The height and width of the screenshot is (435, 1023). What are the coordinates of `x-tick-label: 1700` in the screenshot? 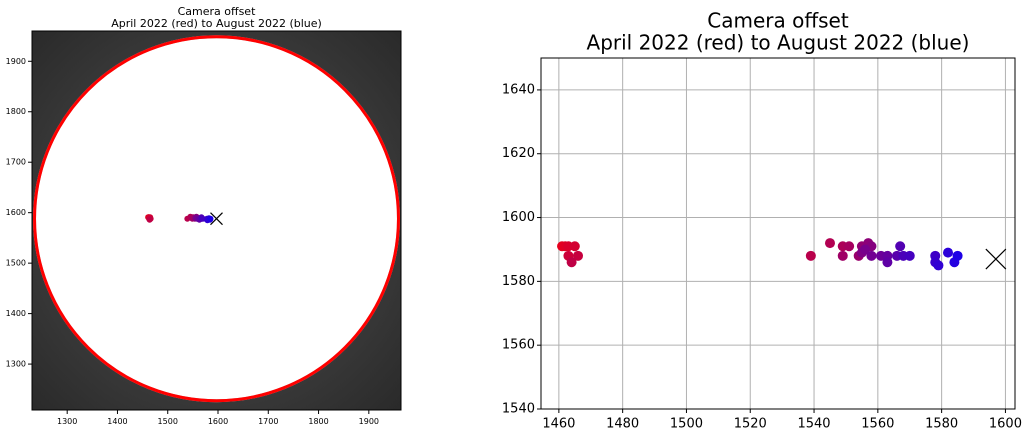 It's located at (268, 421).